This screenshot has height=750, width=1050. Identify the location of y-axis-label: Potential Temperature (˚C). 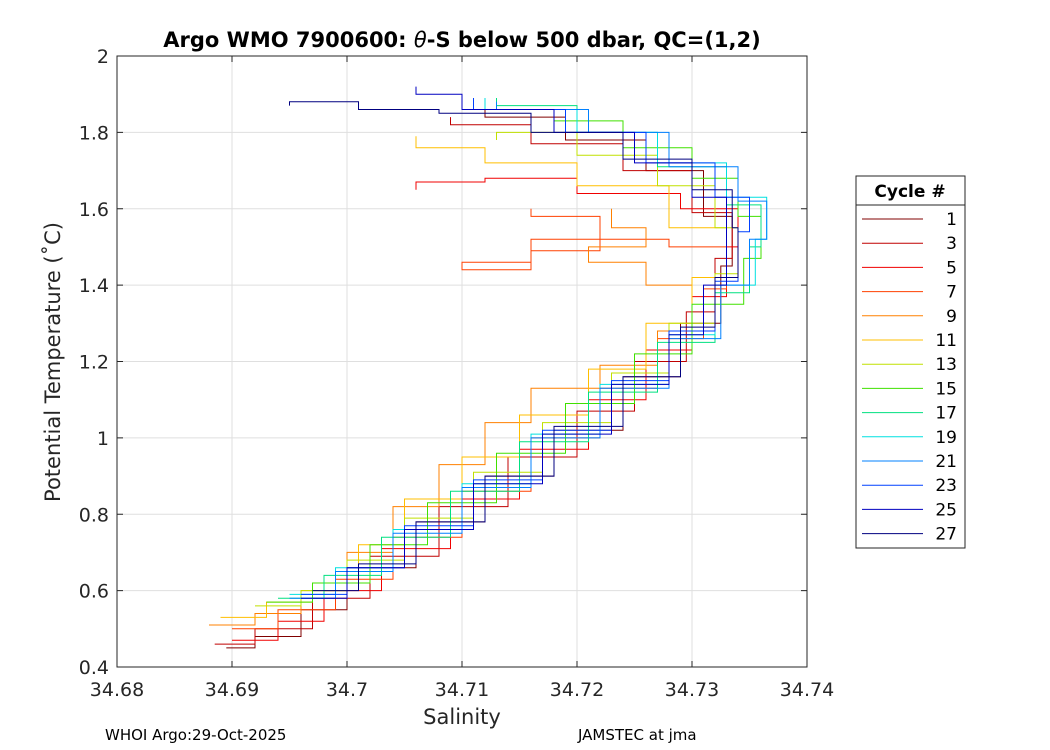
(53, 362).